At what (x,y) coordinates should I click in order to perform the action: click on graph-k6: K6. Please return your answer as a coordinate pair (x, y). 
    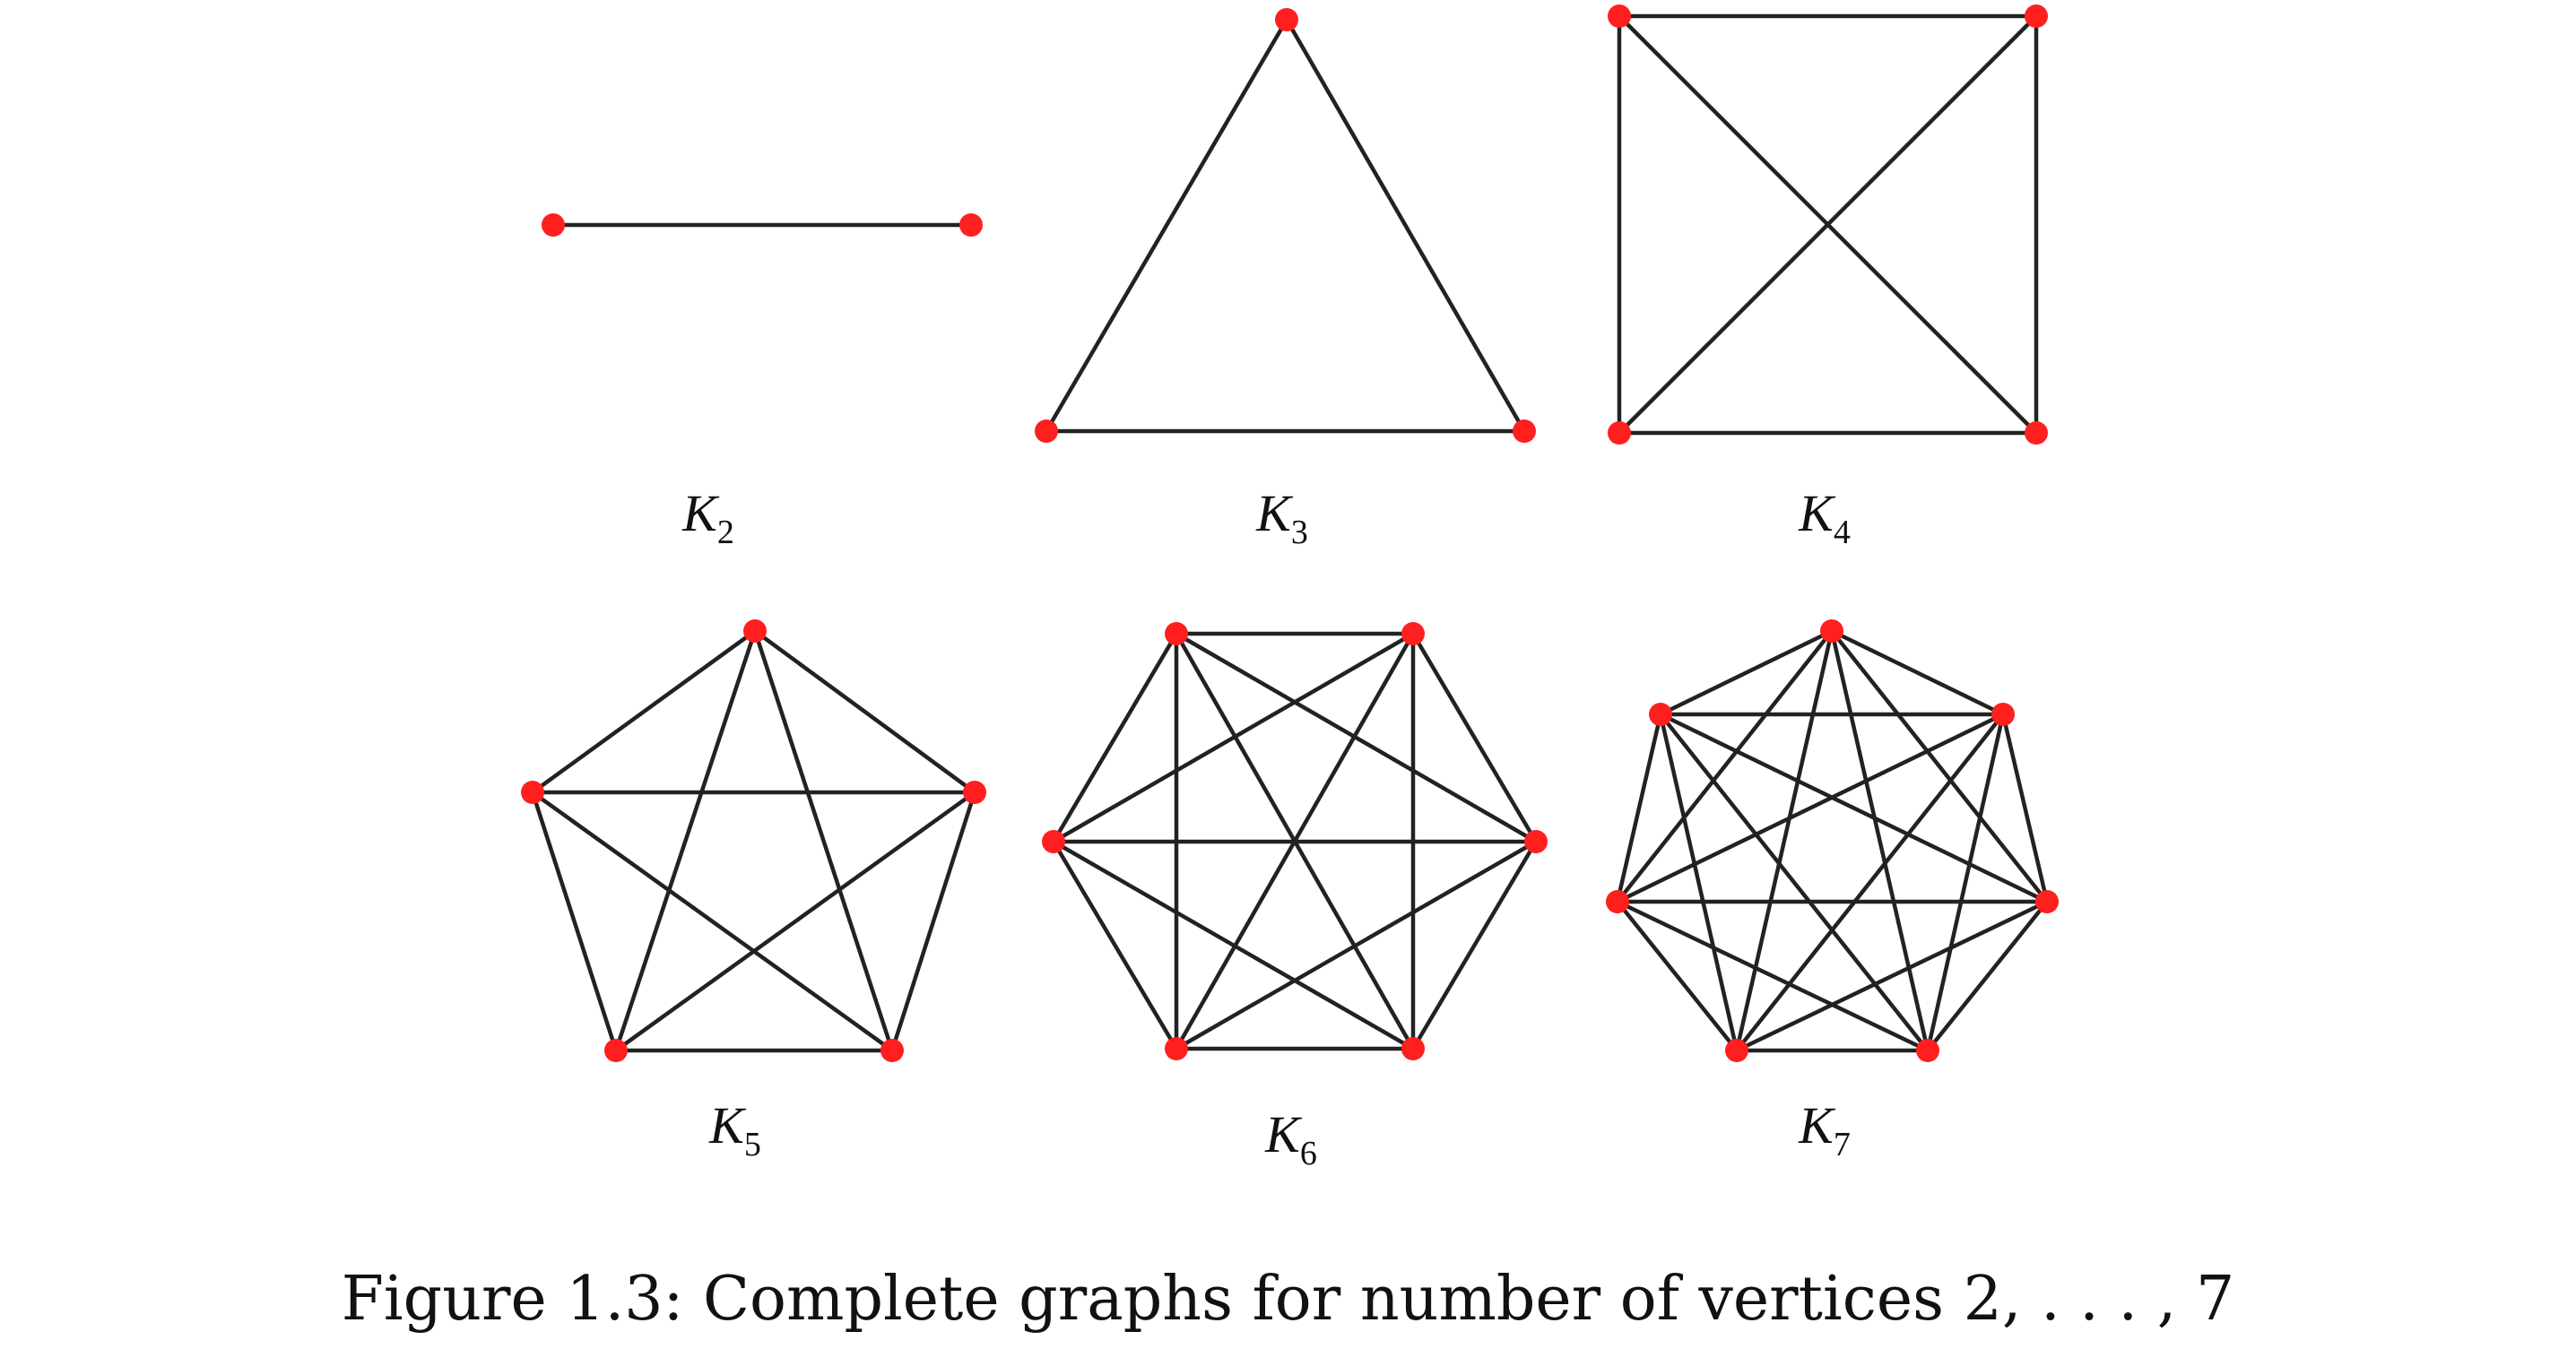
    Looking at the image, I should click on (1295, 897).